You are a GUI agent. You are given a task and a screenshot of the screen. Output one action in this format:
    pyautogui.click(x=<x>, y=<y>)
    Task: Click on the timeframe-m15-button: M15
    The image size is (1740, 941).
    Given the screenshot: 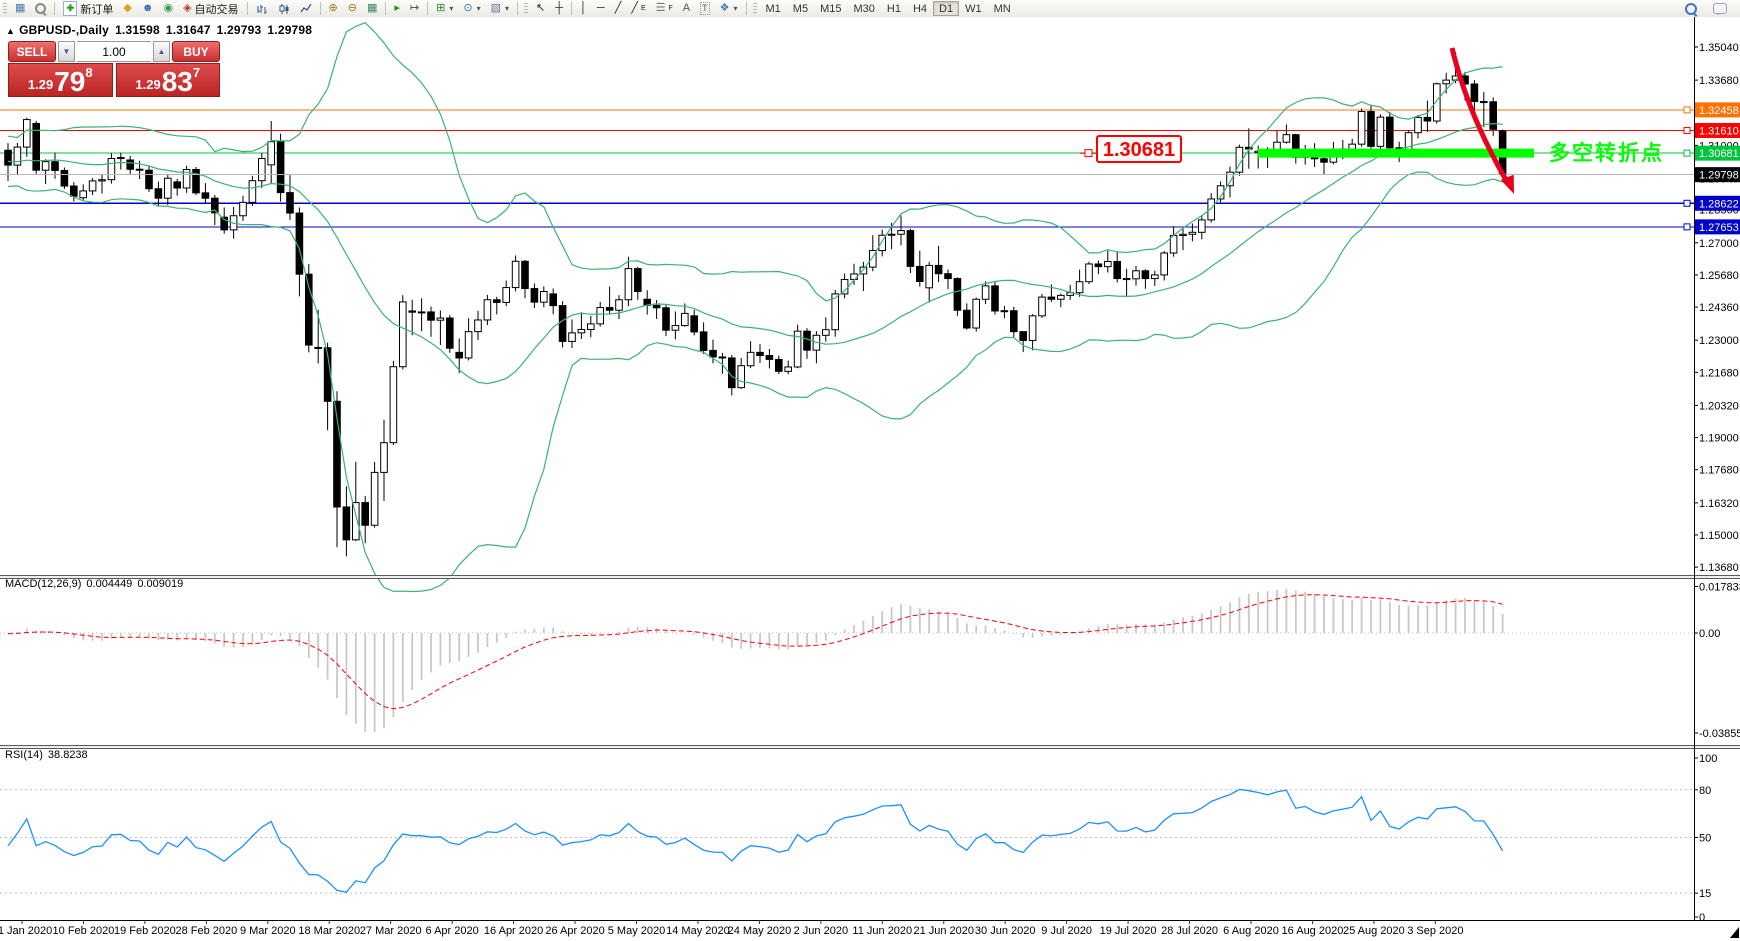 What is the action you would take?
    pyautogui.click(x=830, y=8)
    